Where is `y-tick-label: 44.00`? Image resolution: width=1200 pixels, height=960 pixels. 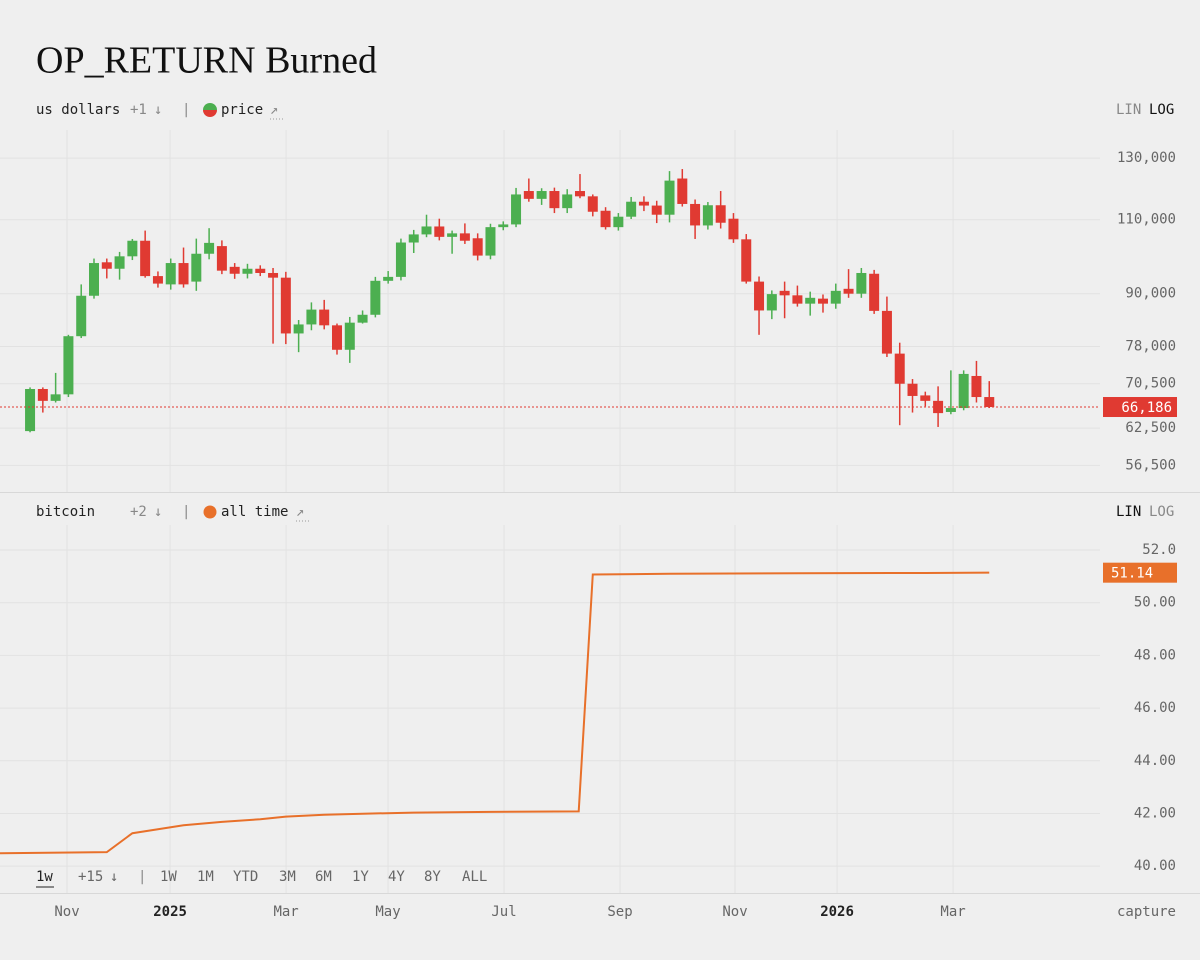 y-tick-label: 44.00 is located at coordinates (1155, 761).